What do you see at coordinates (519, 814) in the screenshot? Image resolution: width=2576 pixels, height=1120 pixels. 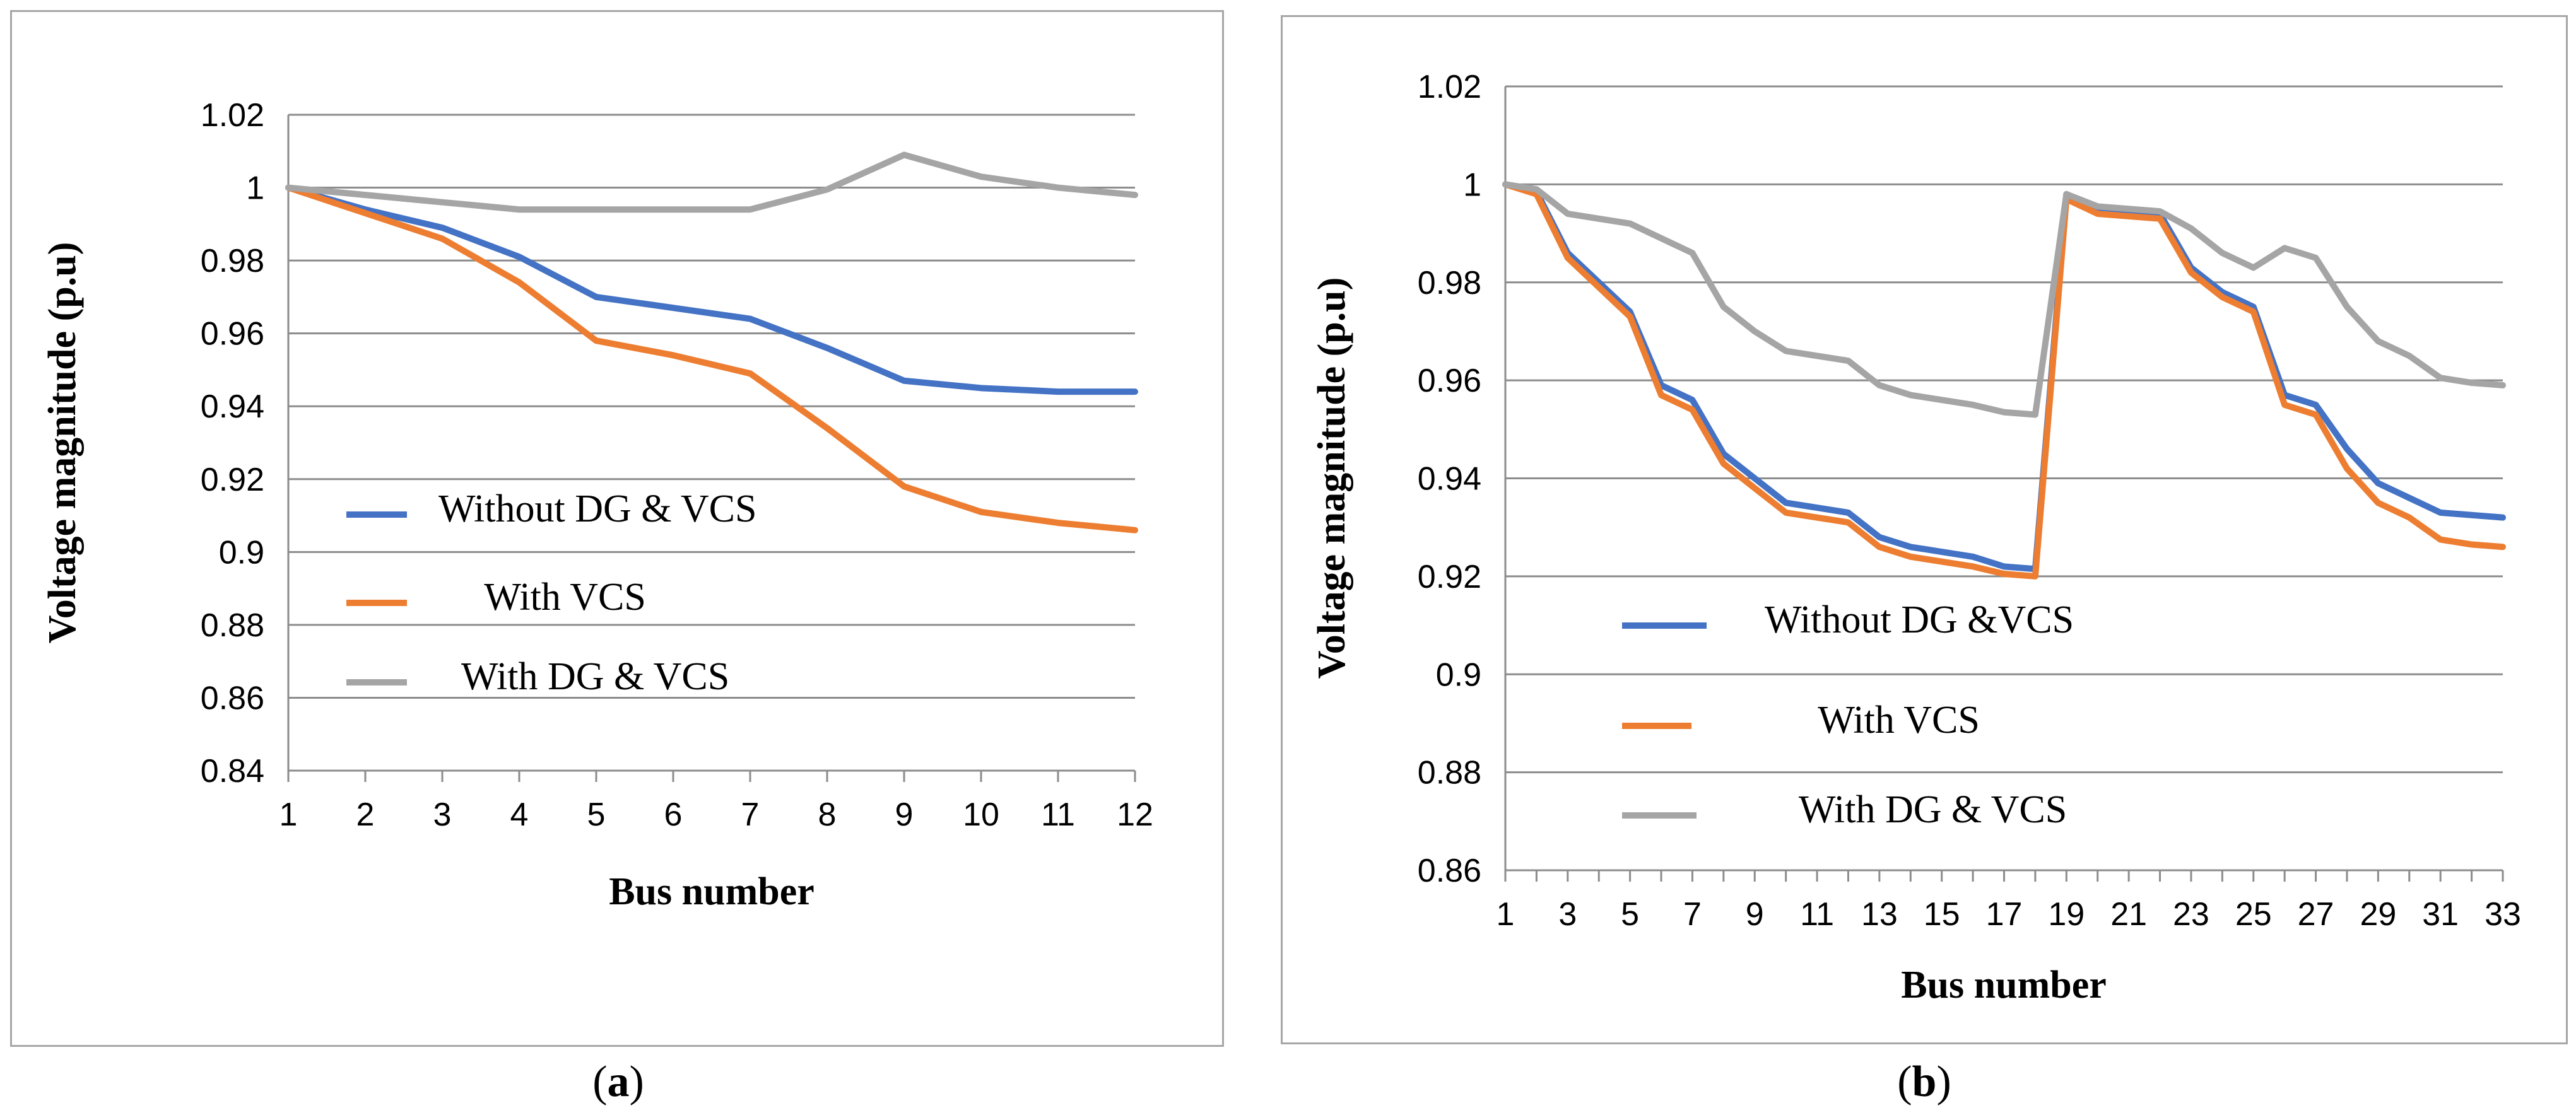 I see `chart-a-x-tick-label: 4` at bounding box center [519, 814].